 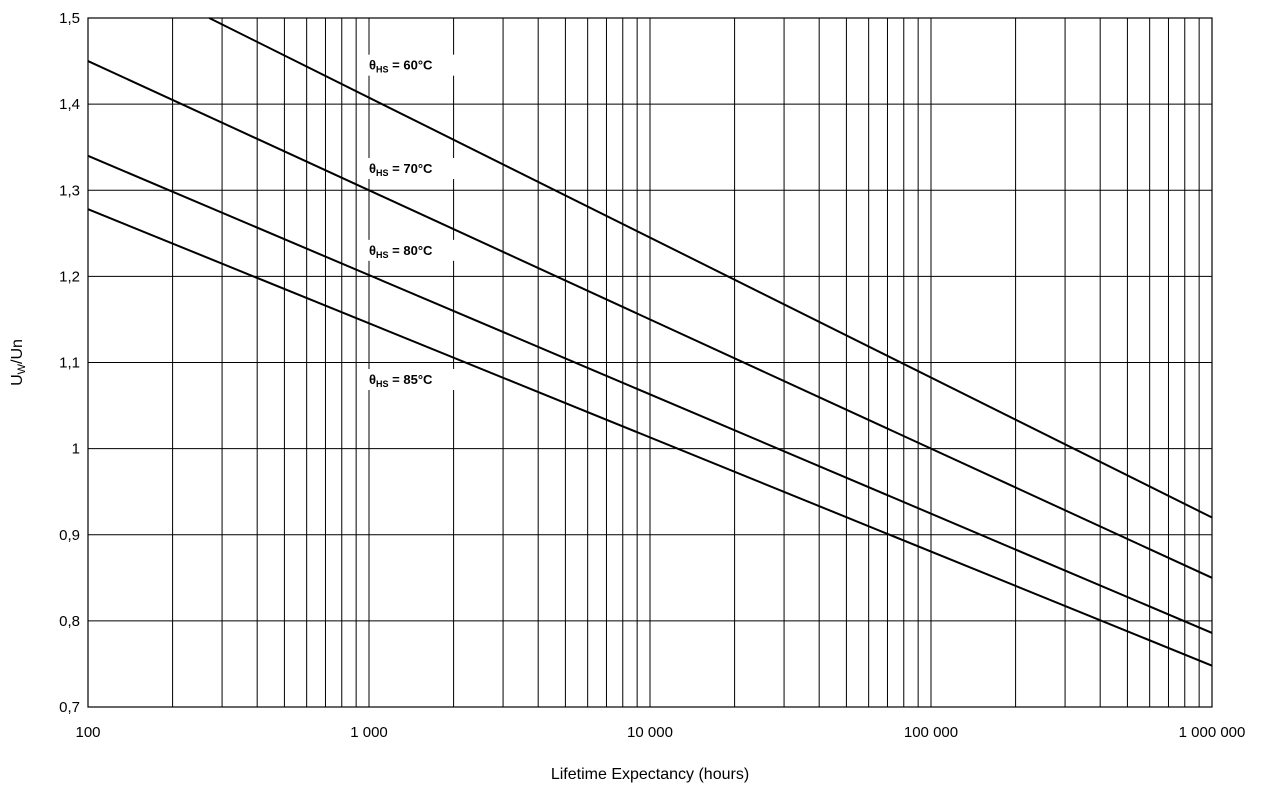 What do you see at coordinates (69, 621) in the screenshot?
I see `y-tick-label: 0,8` at bounding box center [69, 621].